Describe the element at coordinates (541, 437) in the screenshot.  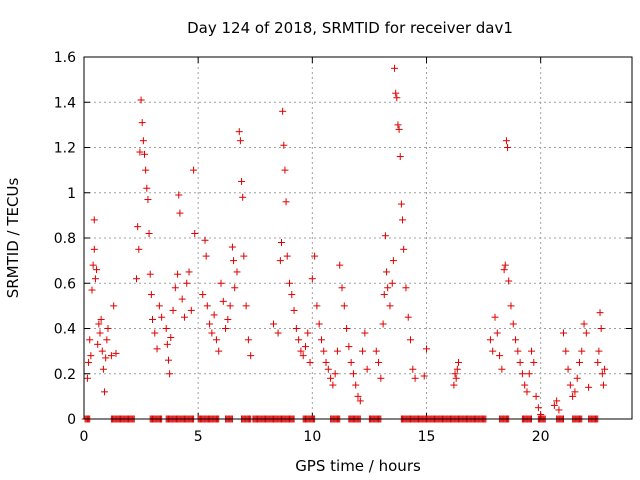
I see `x-tick-label: 20` at that location.